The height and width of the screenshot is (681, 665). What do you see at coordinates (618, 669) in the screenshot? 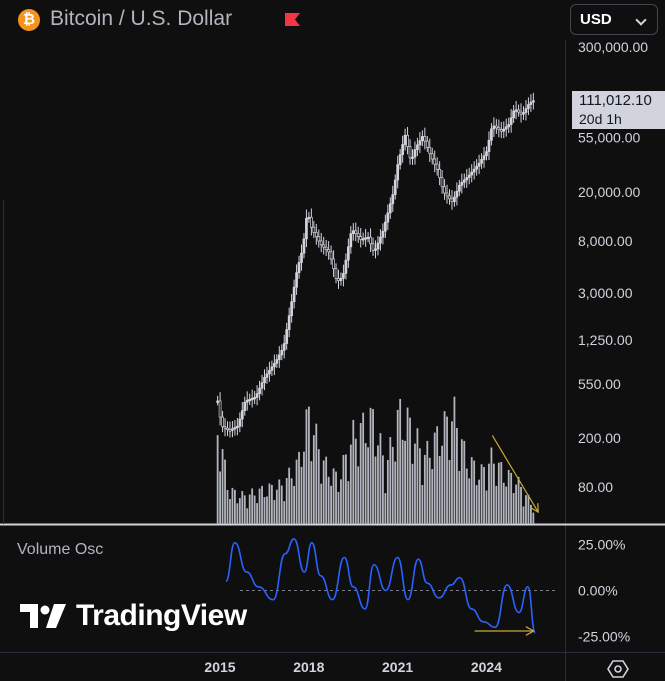
I see `settings-icon` at bounding box center [618, 669].